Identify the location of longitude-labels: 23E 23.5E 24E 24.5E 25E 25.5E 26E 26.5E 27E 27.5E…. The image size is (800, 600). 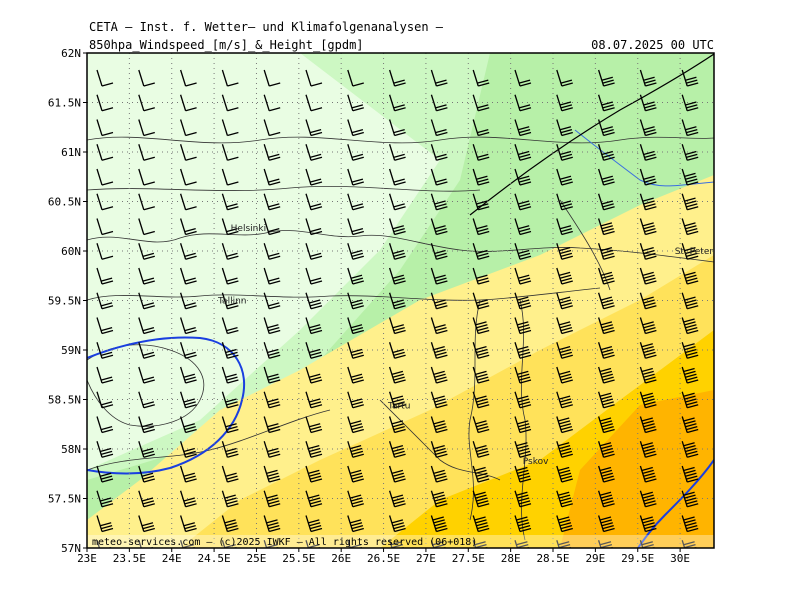
(383, 556).